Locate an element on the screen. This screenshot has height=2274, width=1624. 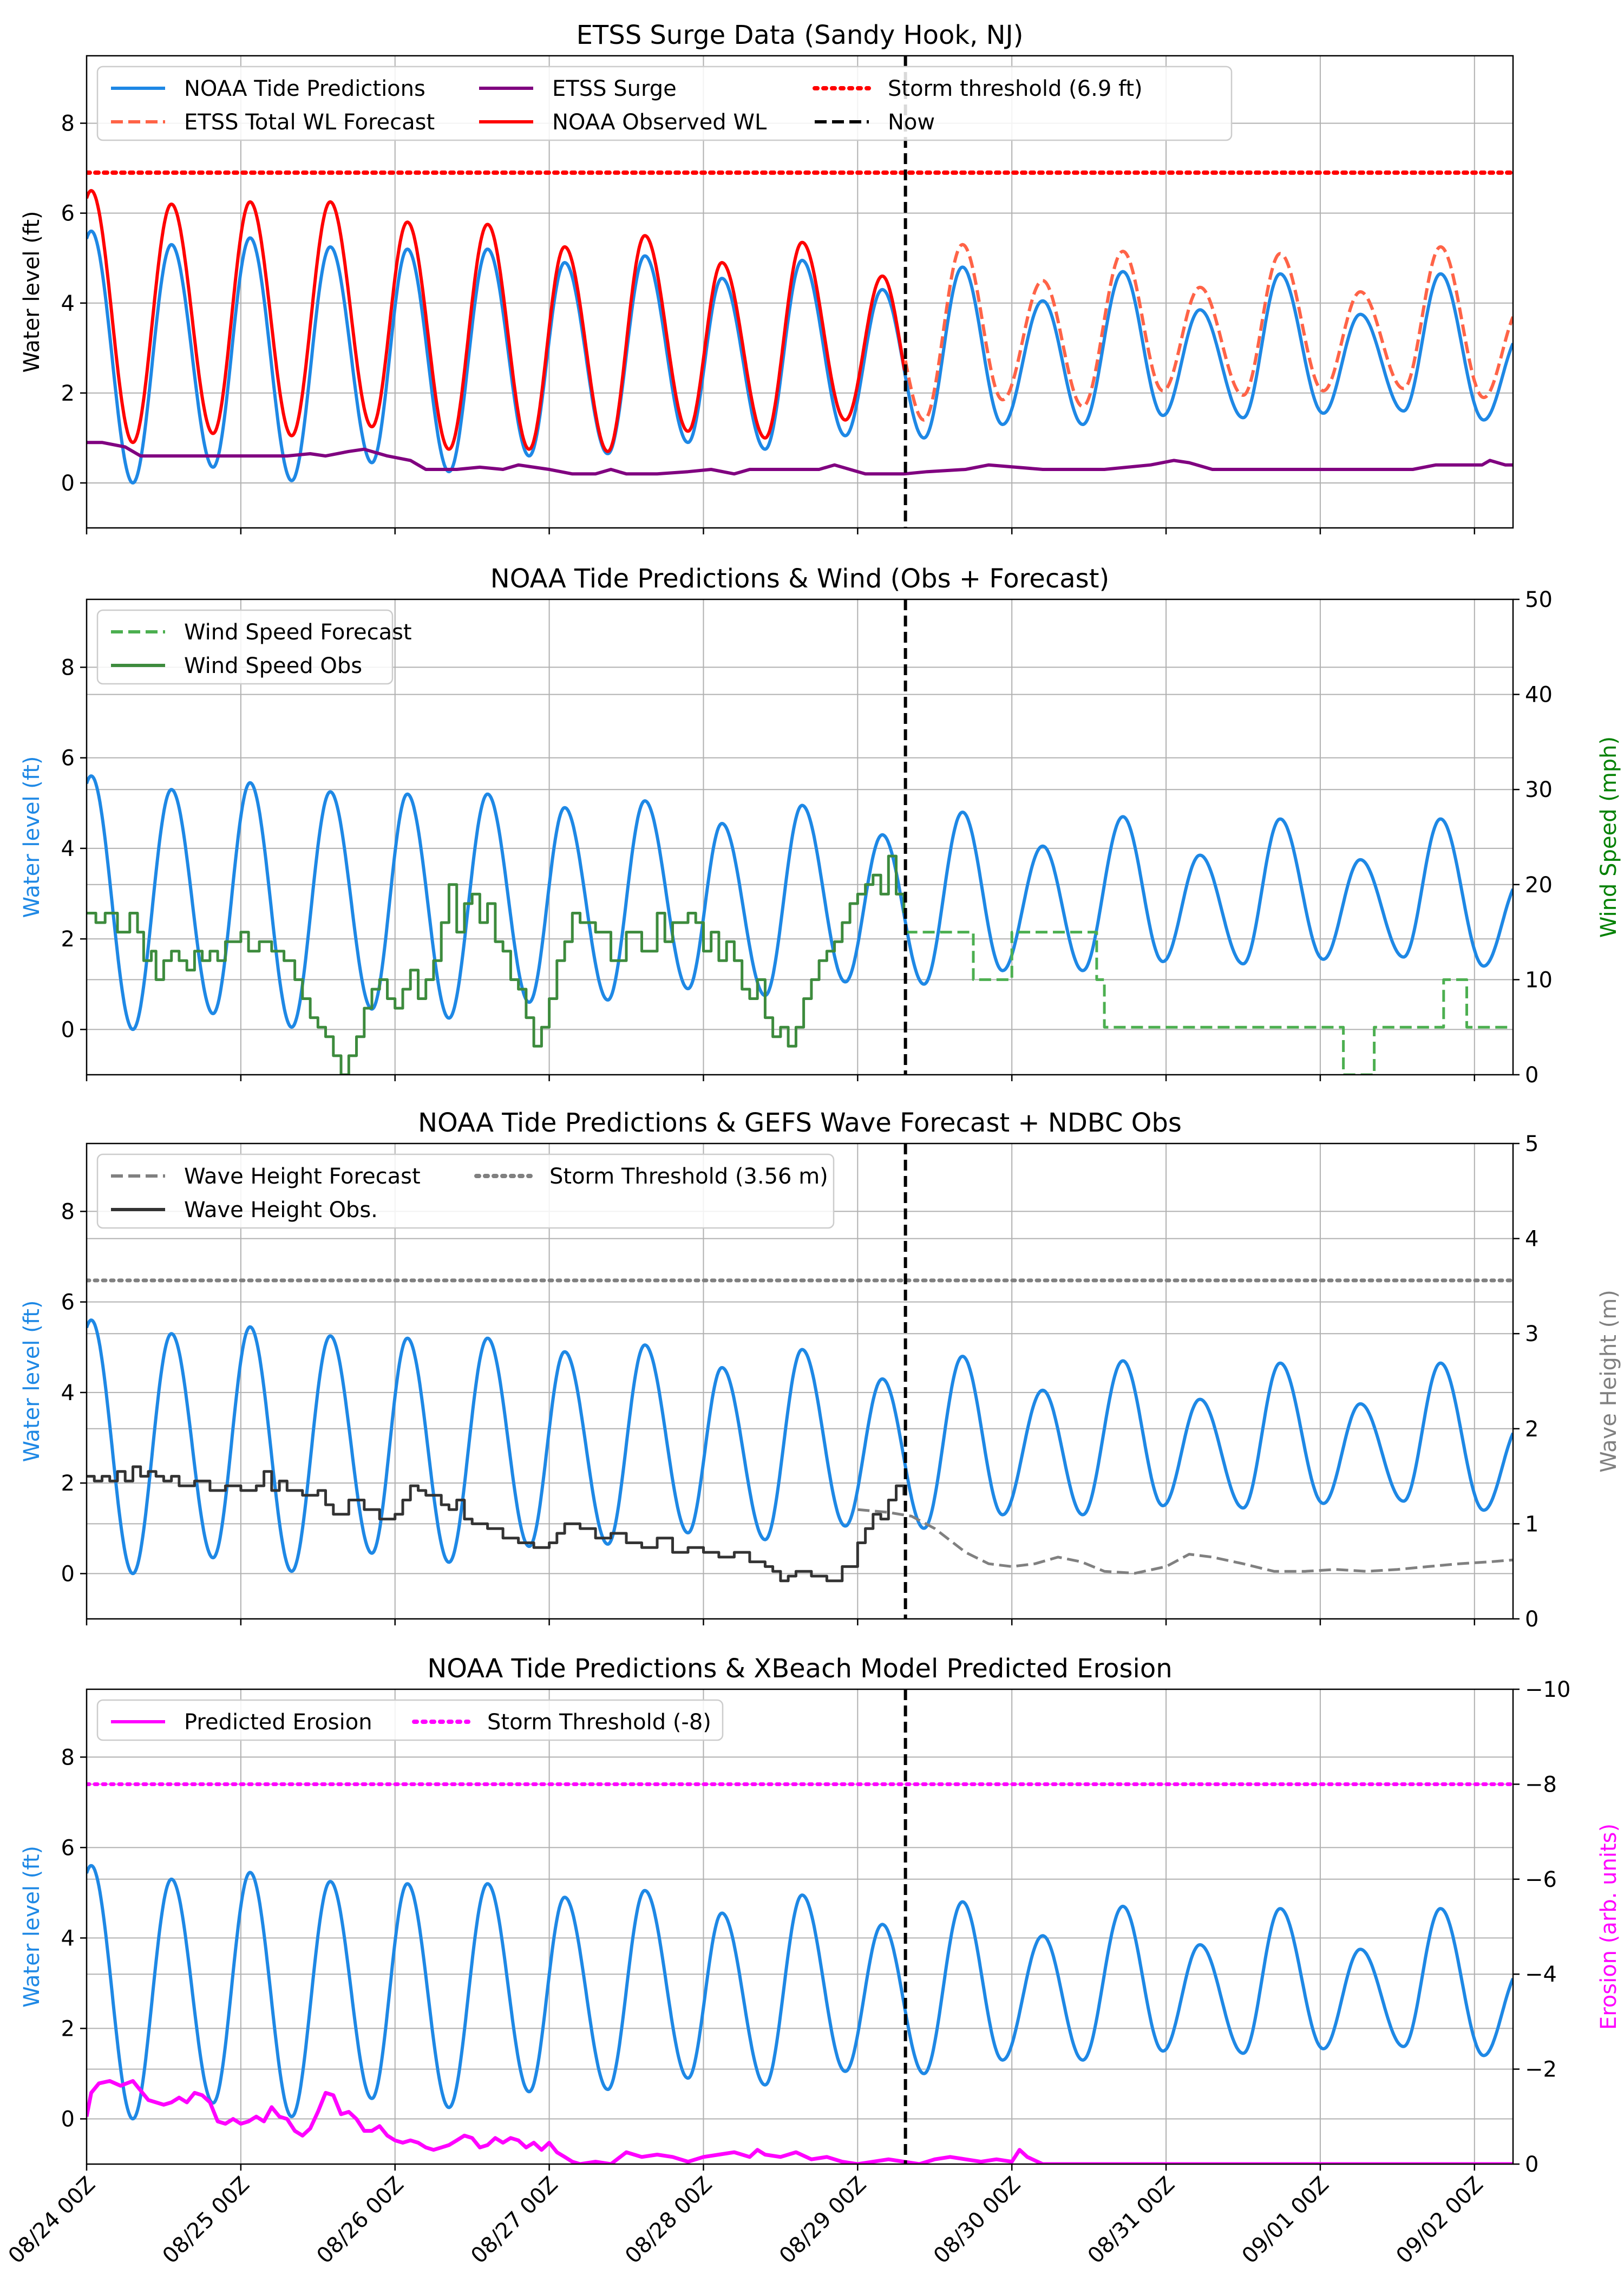
legend: Wind Speed Forecast Wind Speed Obs is located at coordinates (254, 647).